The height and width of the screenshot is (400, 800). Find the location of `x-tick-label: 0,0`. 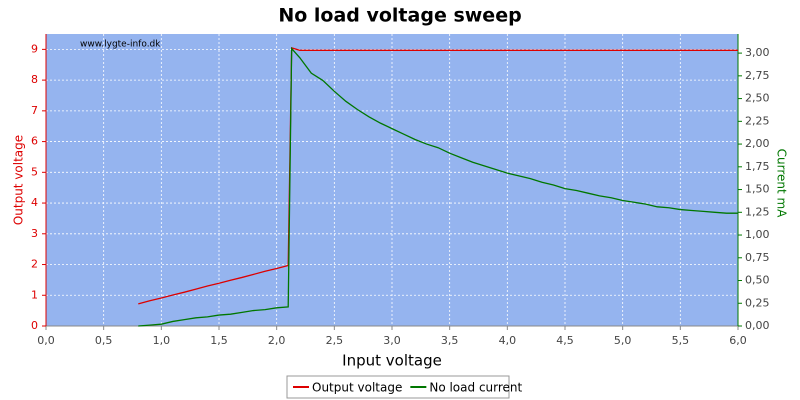

x-tick-label: 0,0 is located at coordinates (46, 340).